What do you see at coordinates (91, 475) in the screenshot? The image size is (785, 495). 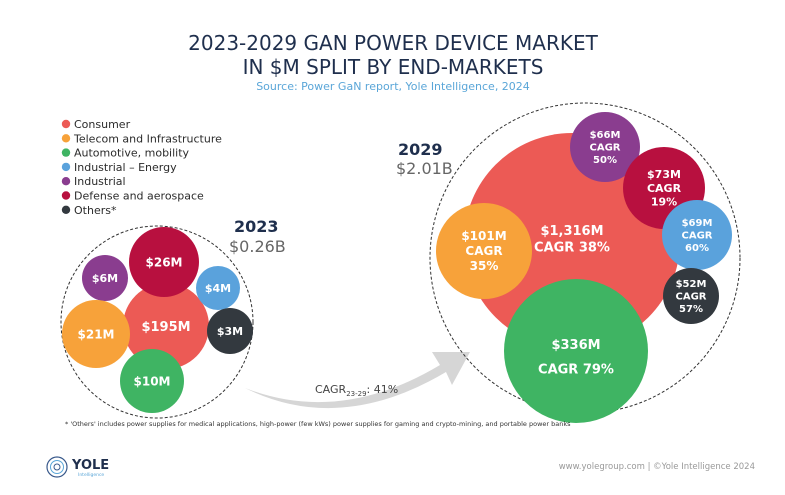 I see `logo-subtext: Intelligence` at bounding box center [91, 475].